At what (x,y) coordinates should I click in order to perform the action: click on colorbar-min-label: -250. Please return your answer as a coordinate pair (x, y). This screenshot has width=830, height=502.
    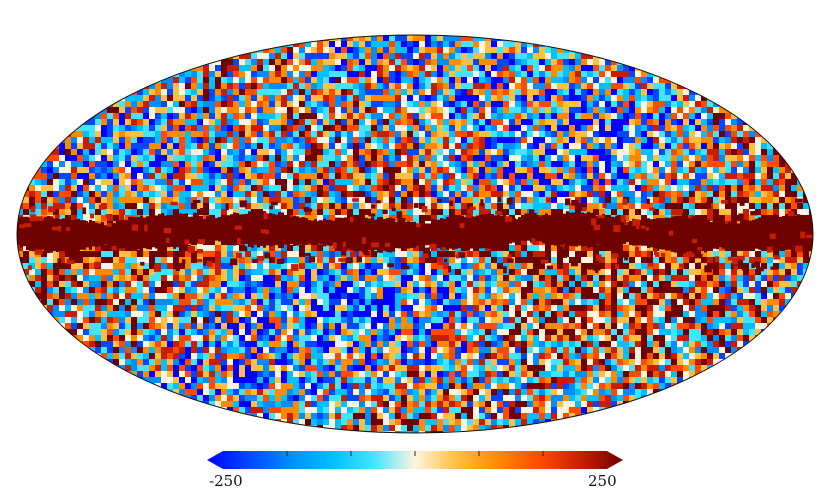
    Looking at the image, I should click on (226, 481).